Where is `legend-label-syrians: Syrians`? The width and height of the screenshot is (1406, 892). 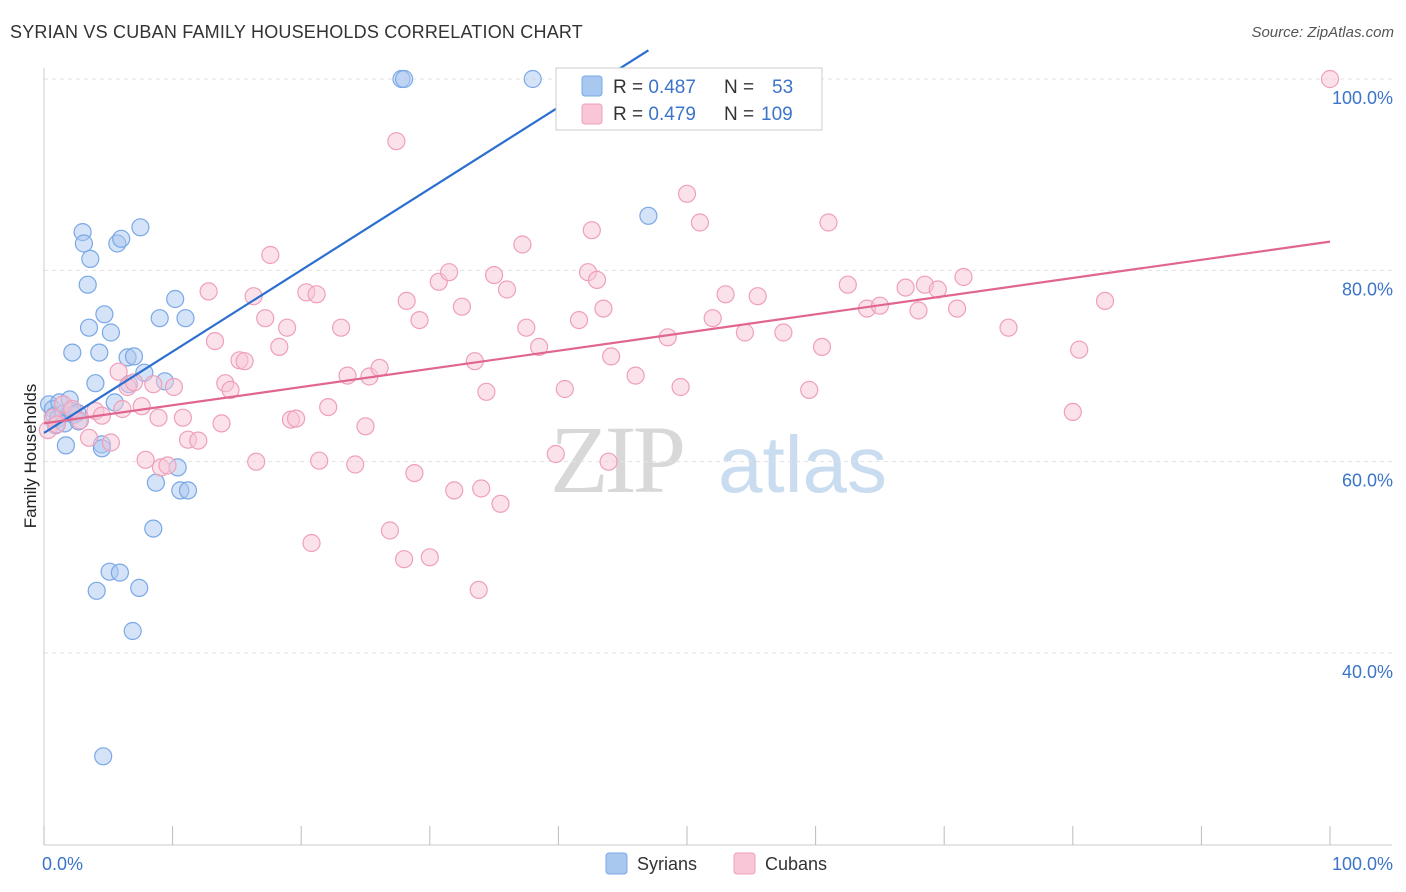
legend-label-syrians: Syrians is located at coordinates (667, 864).